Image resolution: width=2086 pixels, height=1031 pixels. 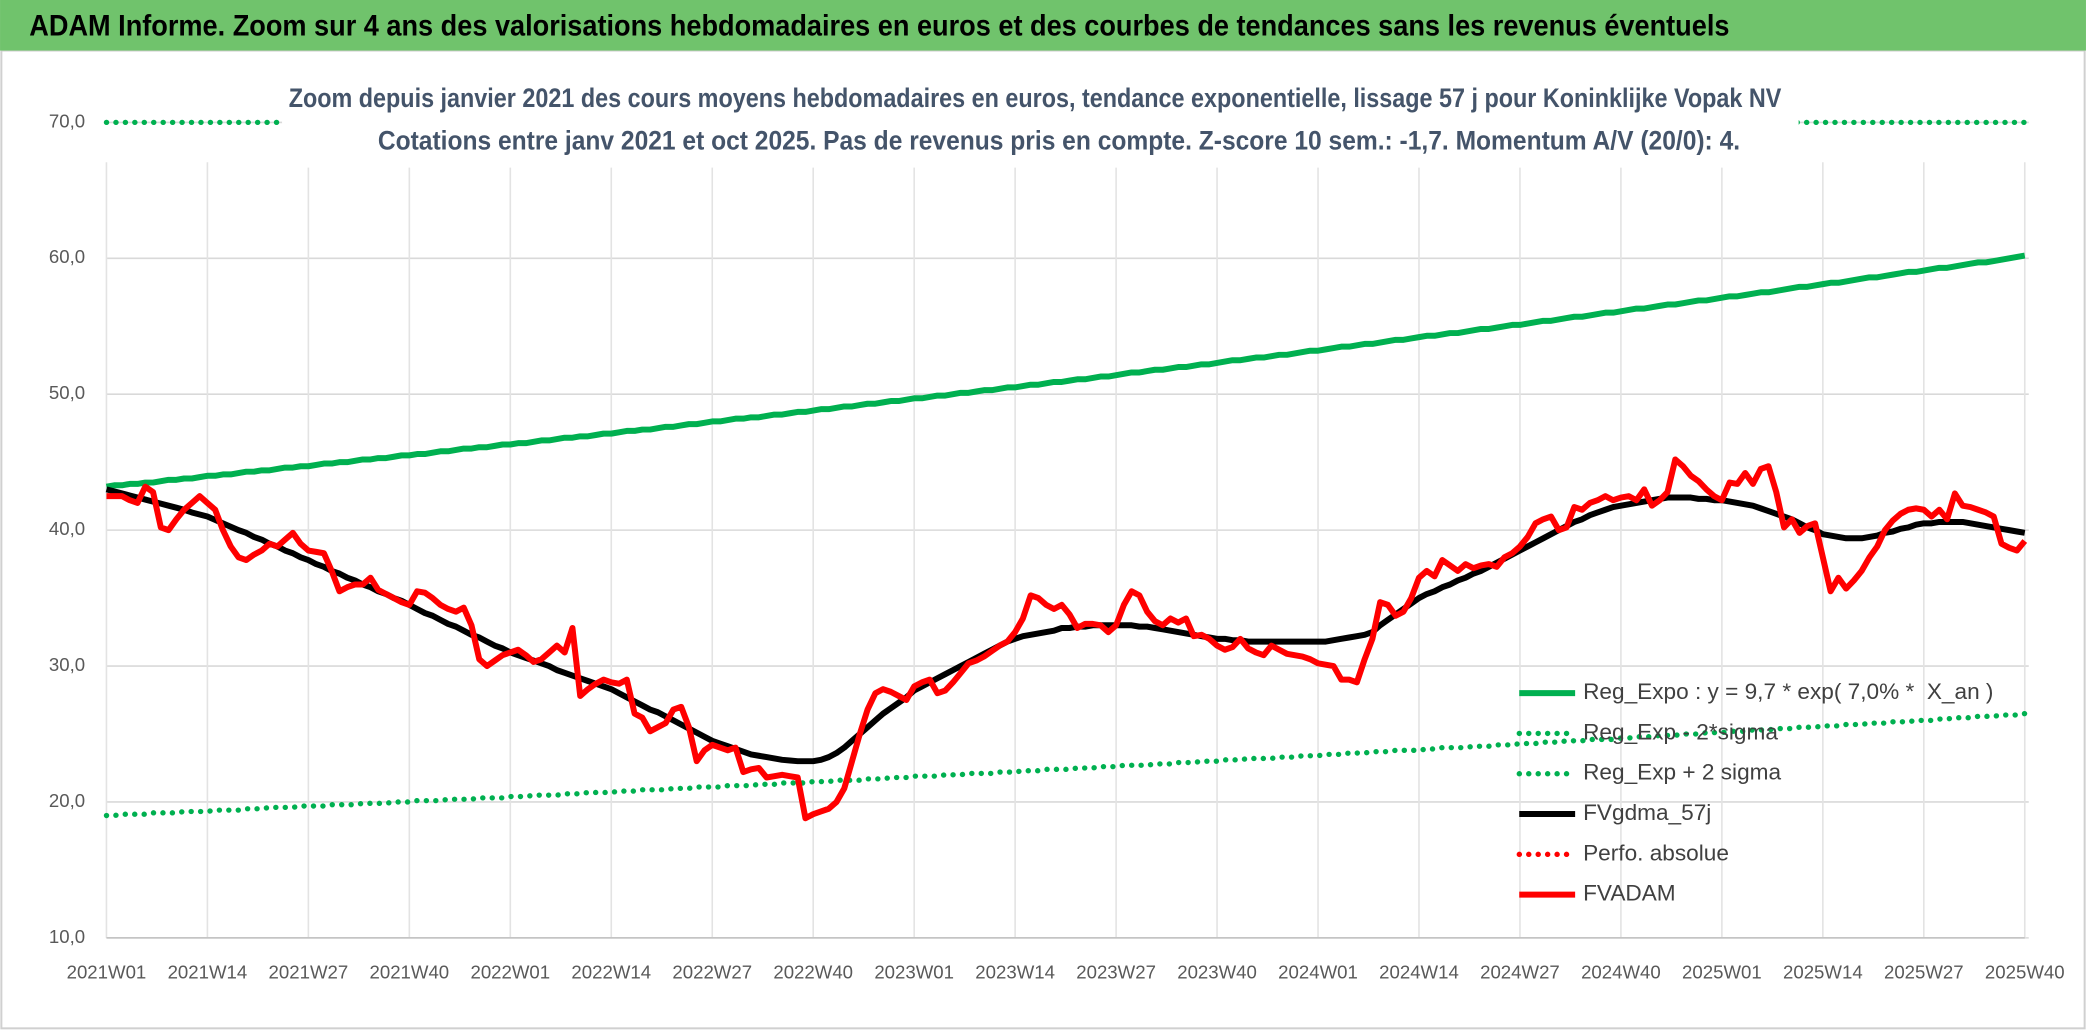 I want to click on x-tick-label: 2024W01, so click(x=1318, y=972).